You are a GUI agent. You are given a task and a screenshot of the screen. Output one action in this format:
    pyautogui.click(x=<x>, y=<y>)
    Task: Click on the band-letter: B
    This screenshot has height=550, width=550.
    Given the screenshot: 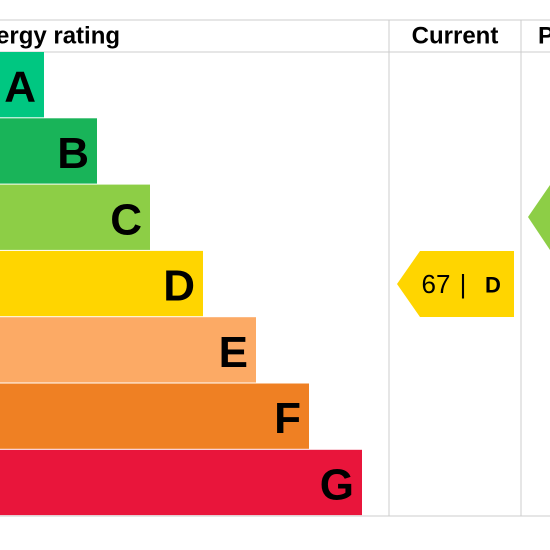 What is the action you would take?
    pyautogui.click(x=73, y=153)
    